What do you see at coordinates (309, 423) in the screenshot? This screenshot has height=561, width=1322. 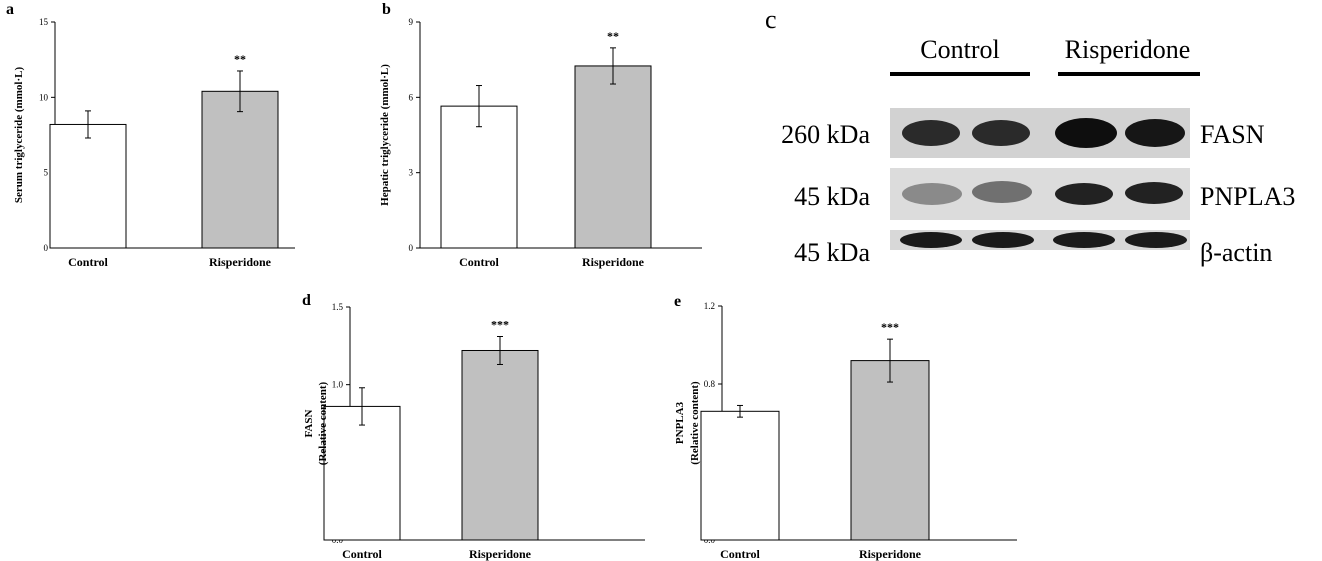 I see `chart-d-y-axis-label: FASN` at bounding box center [309, 423].